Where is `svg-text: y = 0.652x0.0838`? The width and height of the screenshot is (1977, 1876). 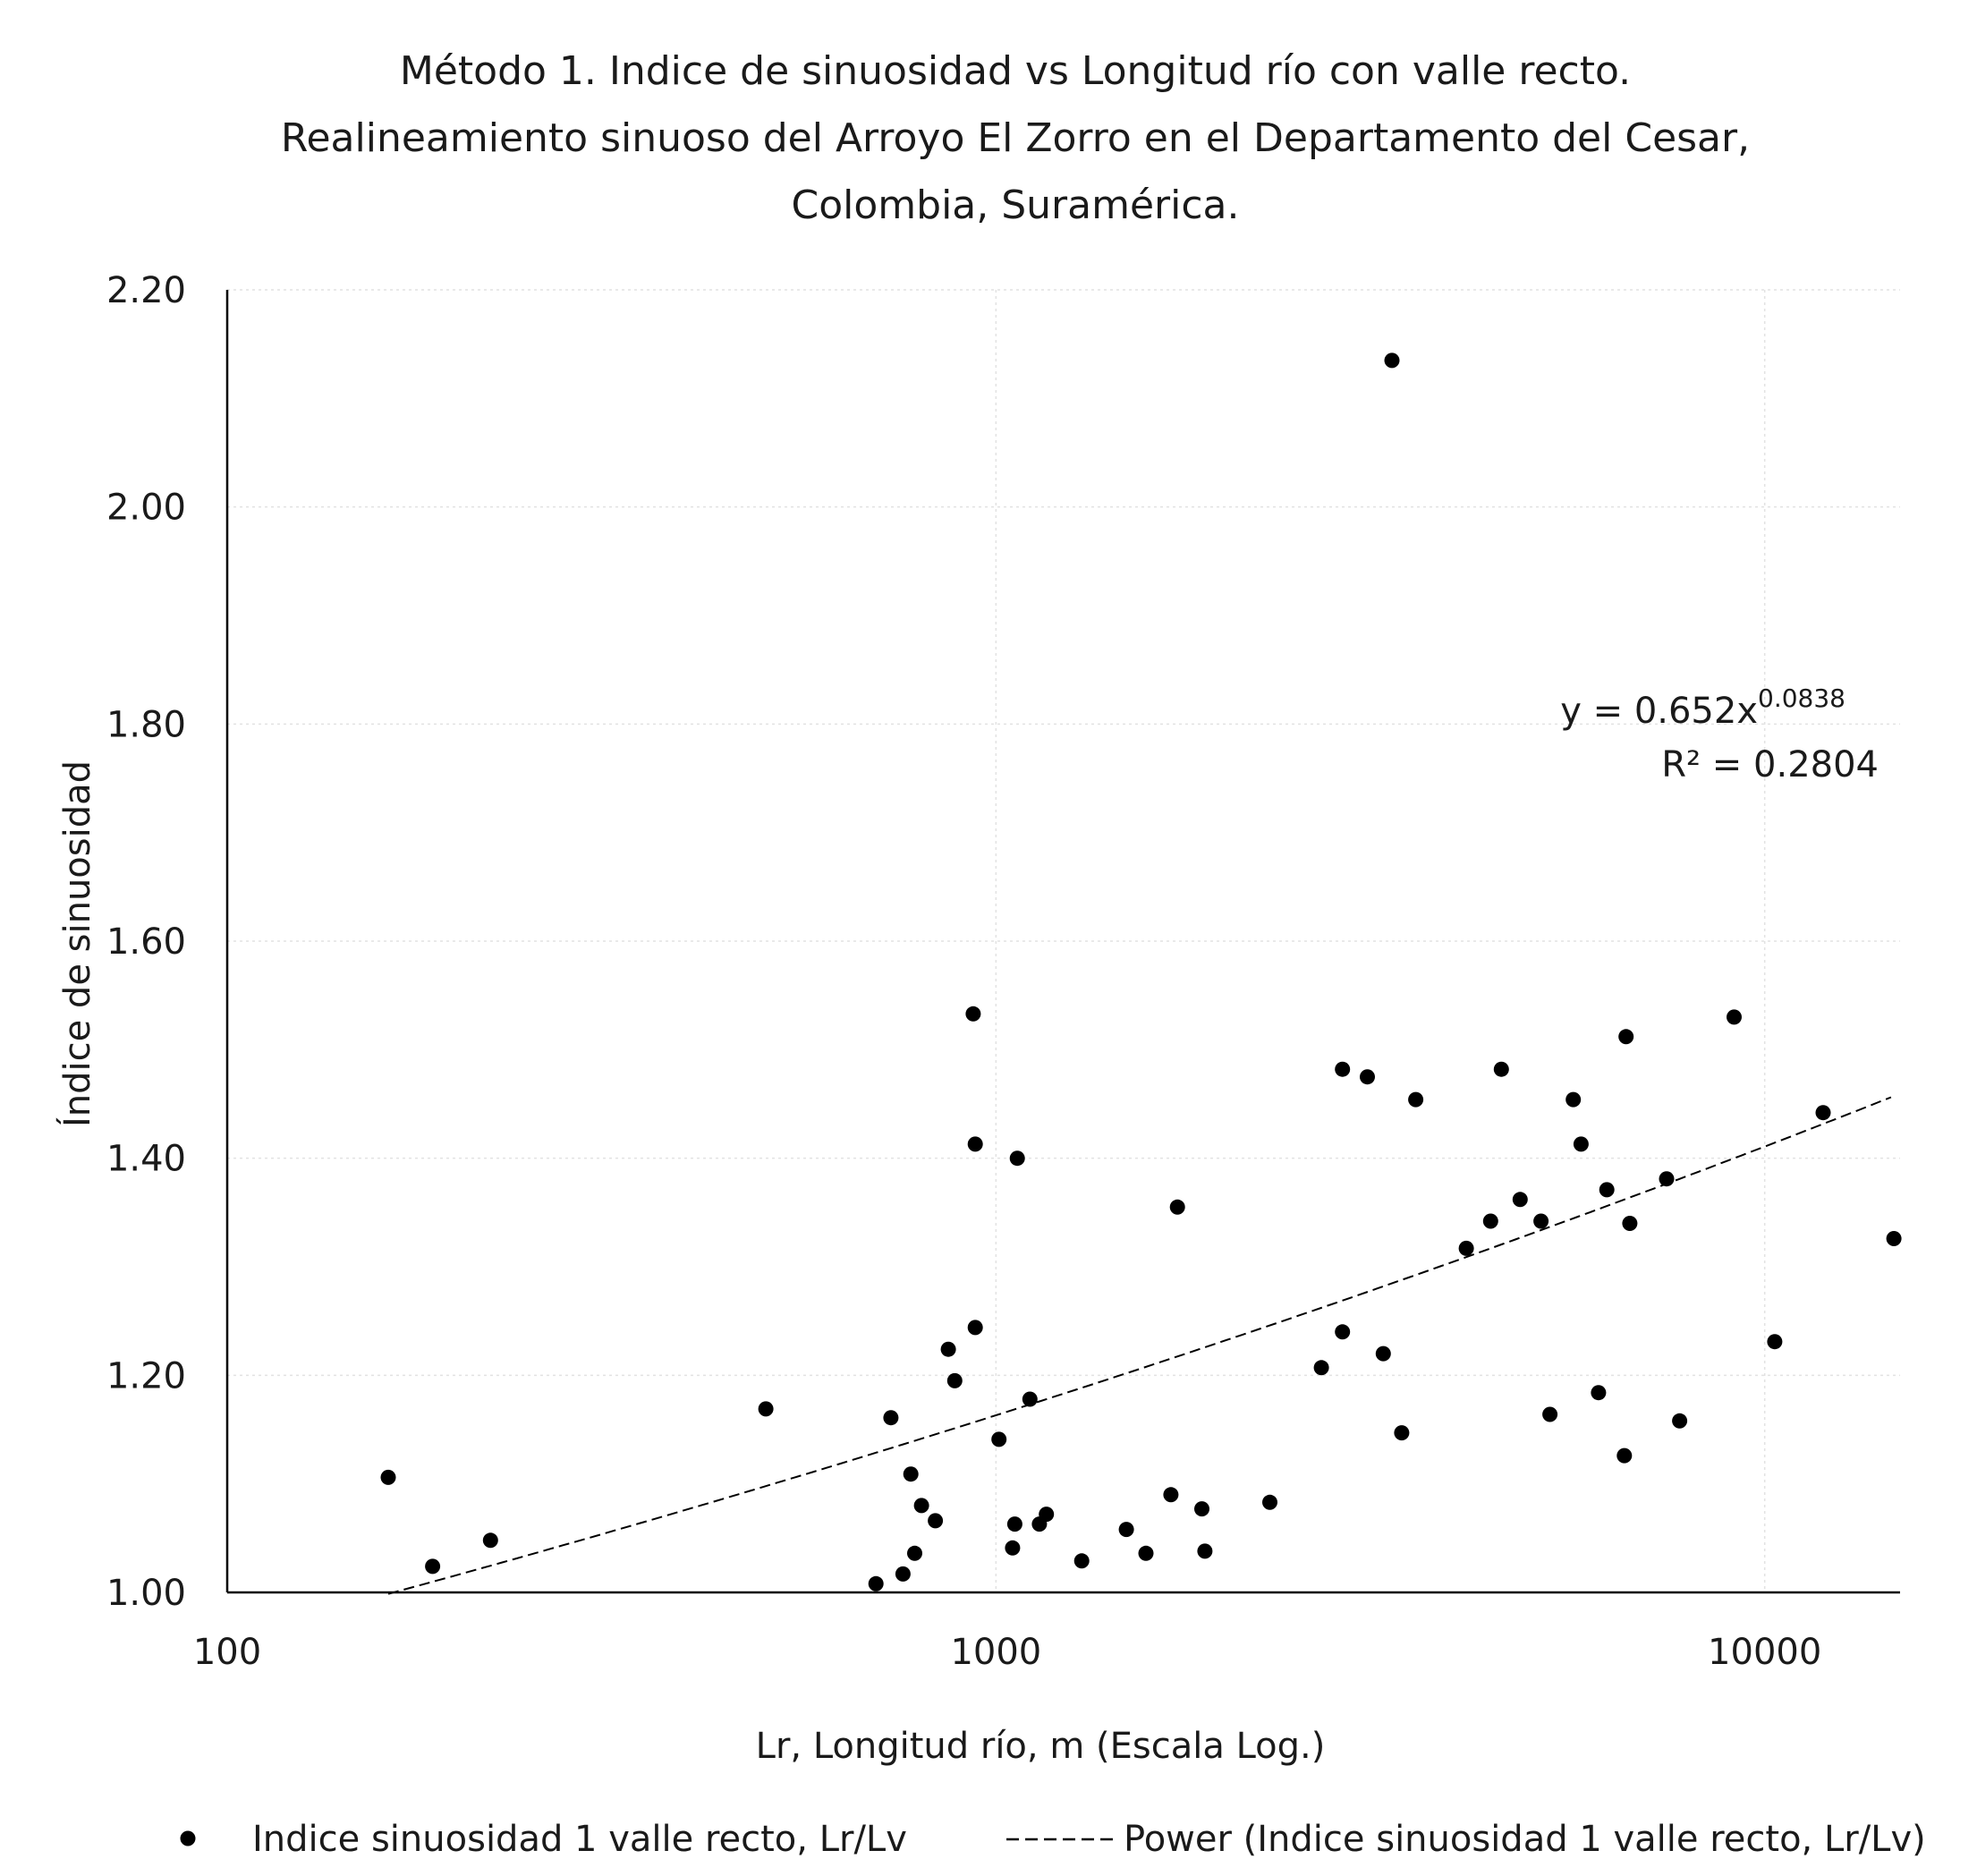
svg-text: y = 0.652x0.0838 is located at coordinates (1702, 707).